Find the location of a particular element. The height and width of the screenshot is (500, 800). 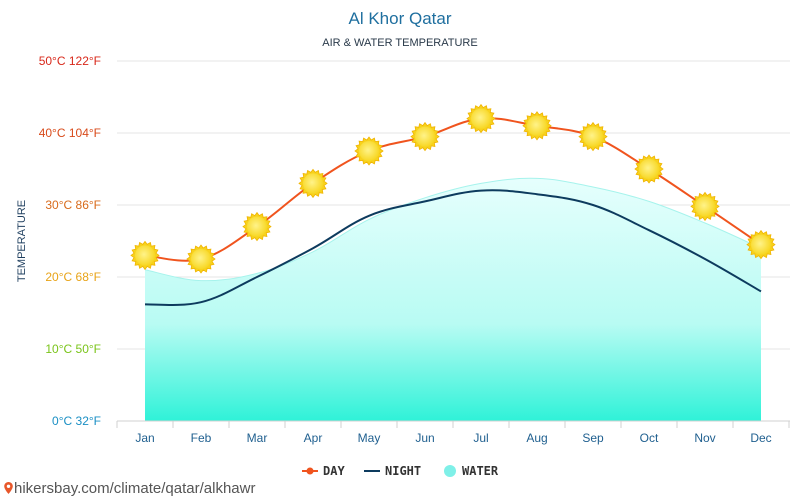

legend-day-label: DAY is located at coordinates (334, 471).